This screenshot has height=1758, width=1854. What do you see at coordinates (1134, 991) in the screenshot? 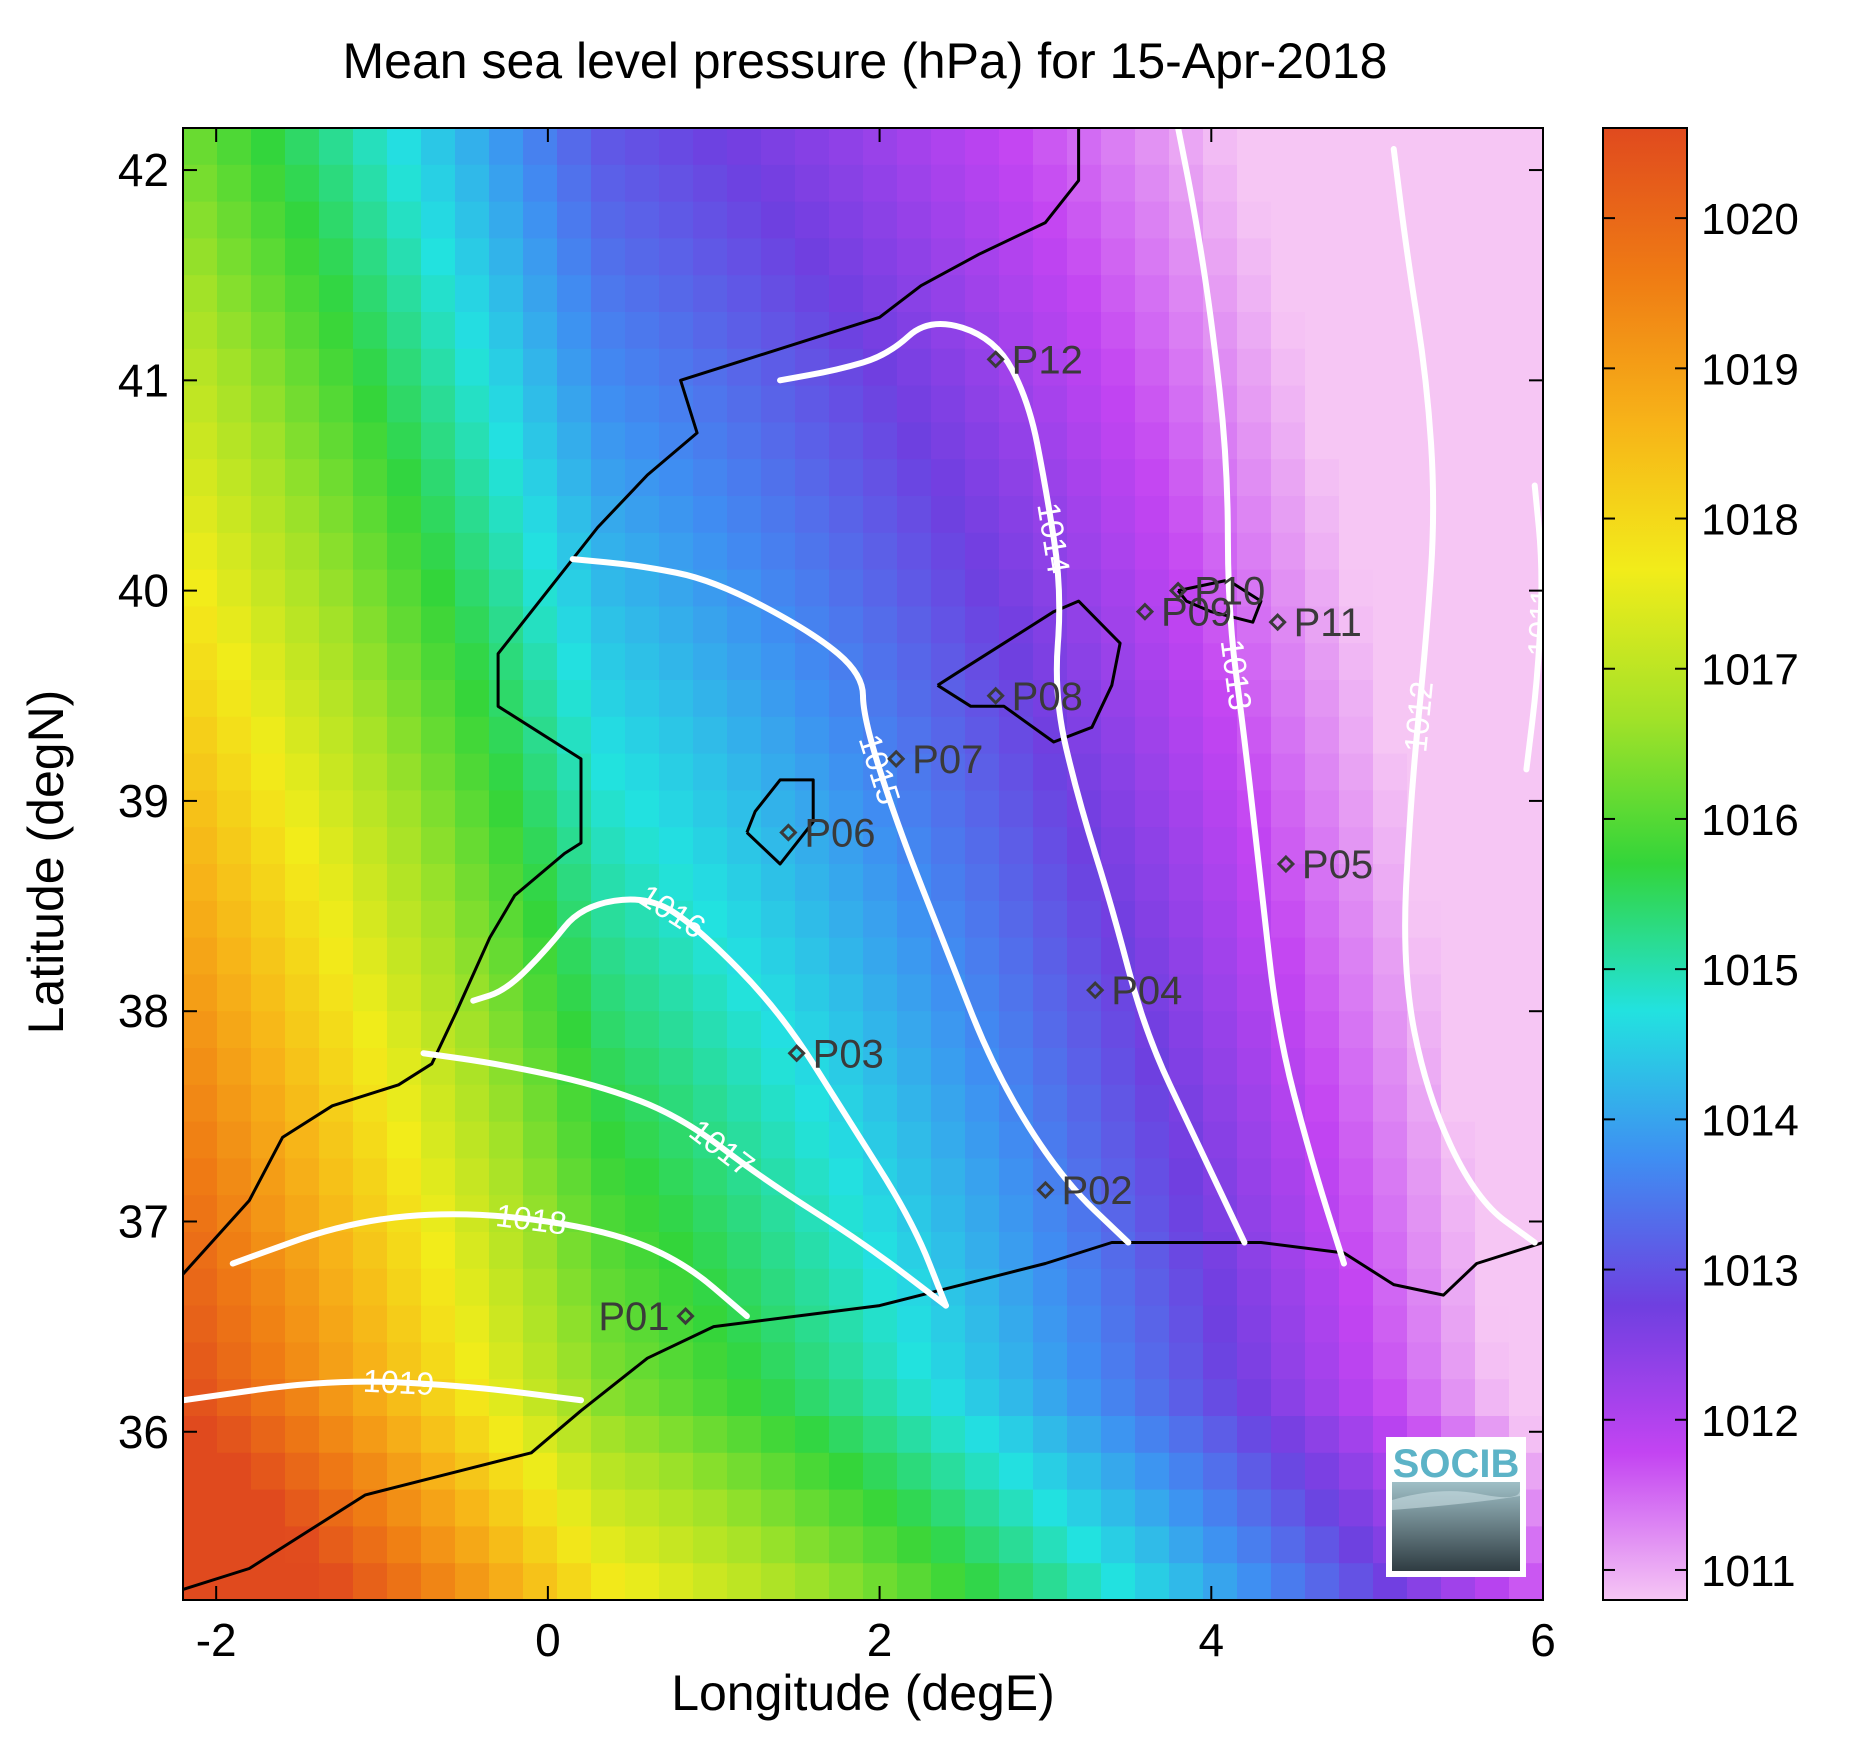
I see `station-marker: P04` at bounding box center [1134, 991].